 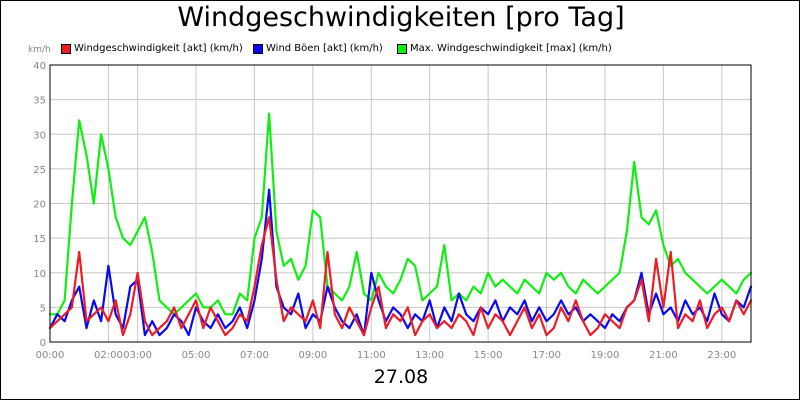 What do you see at coordinates (258, 48) in the screenshot?
I see `legend-swatch-blue` at bounding box center [258, 48].